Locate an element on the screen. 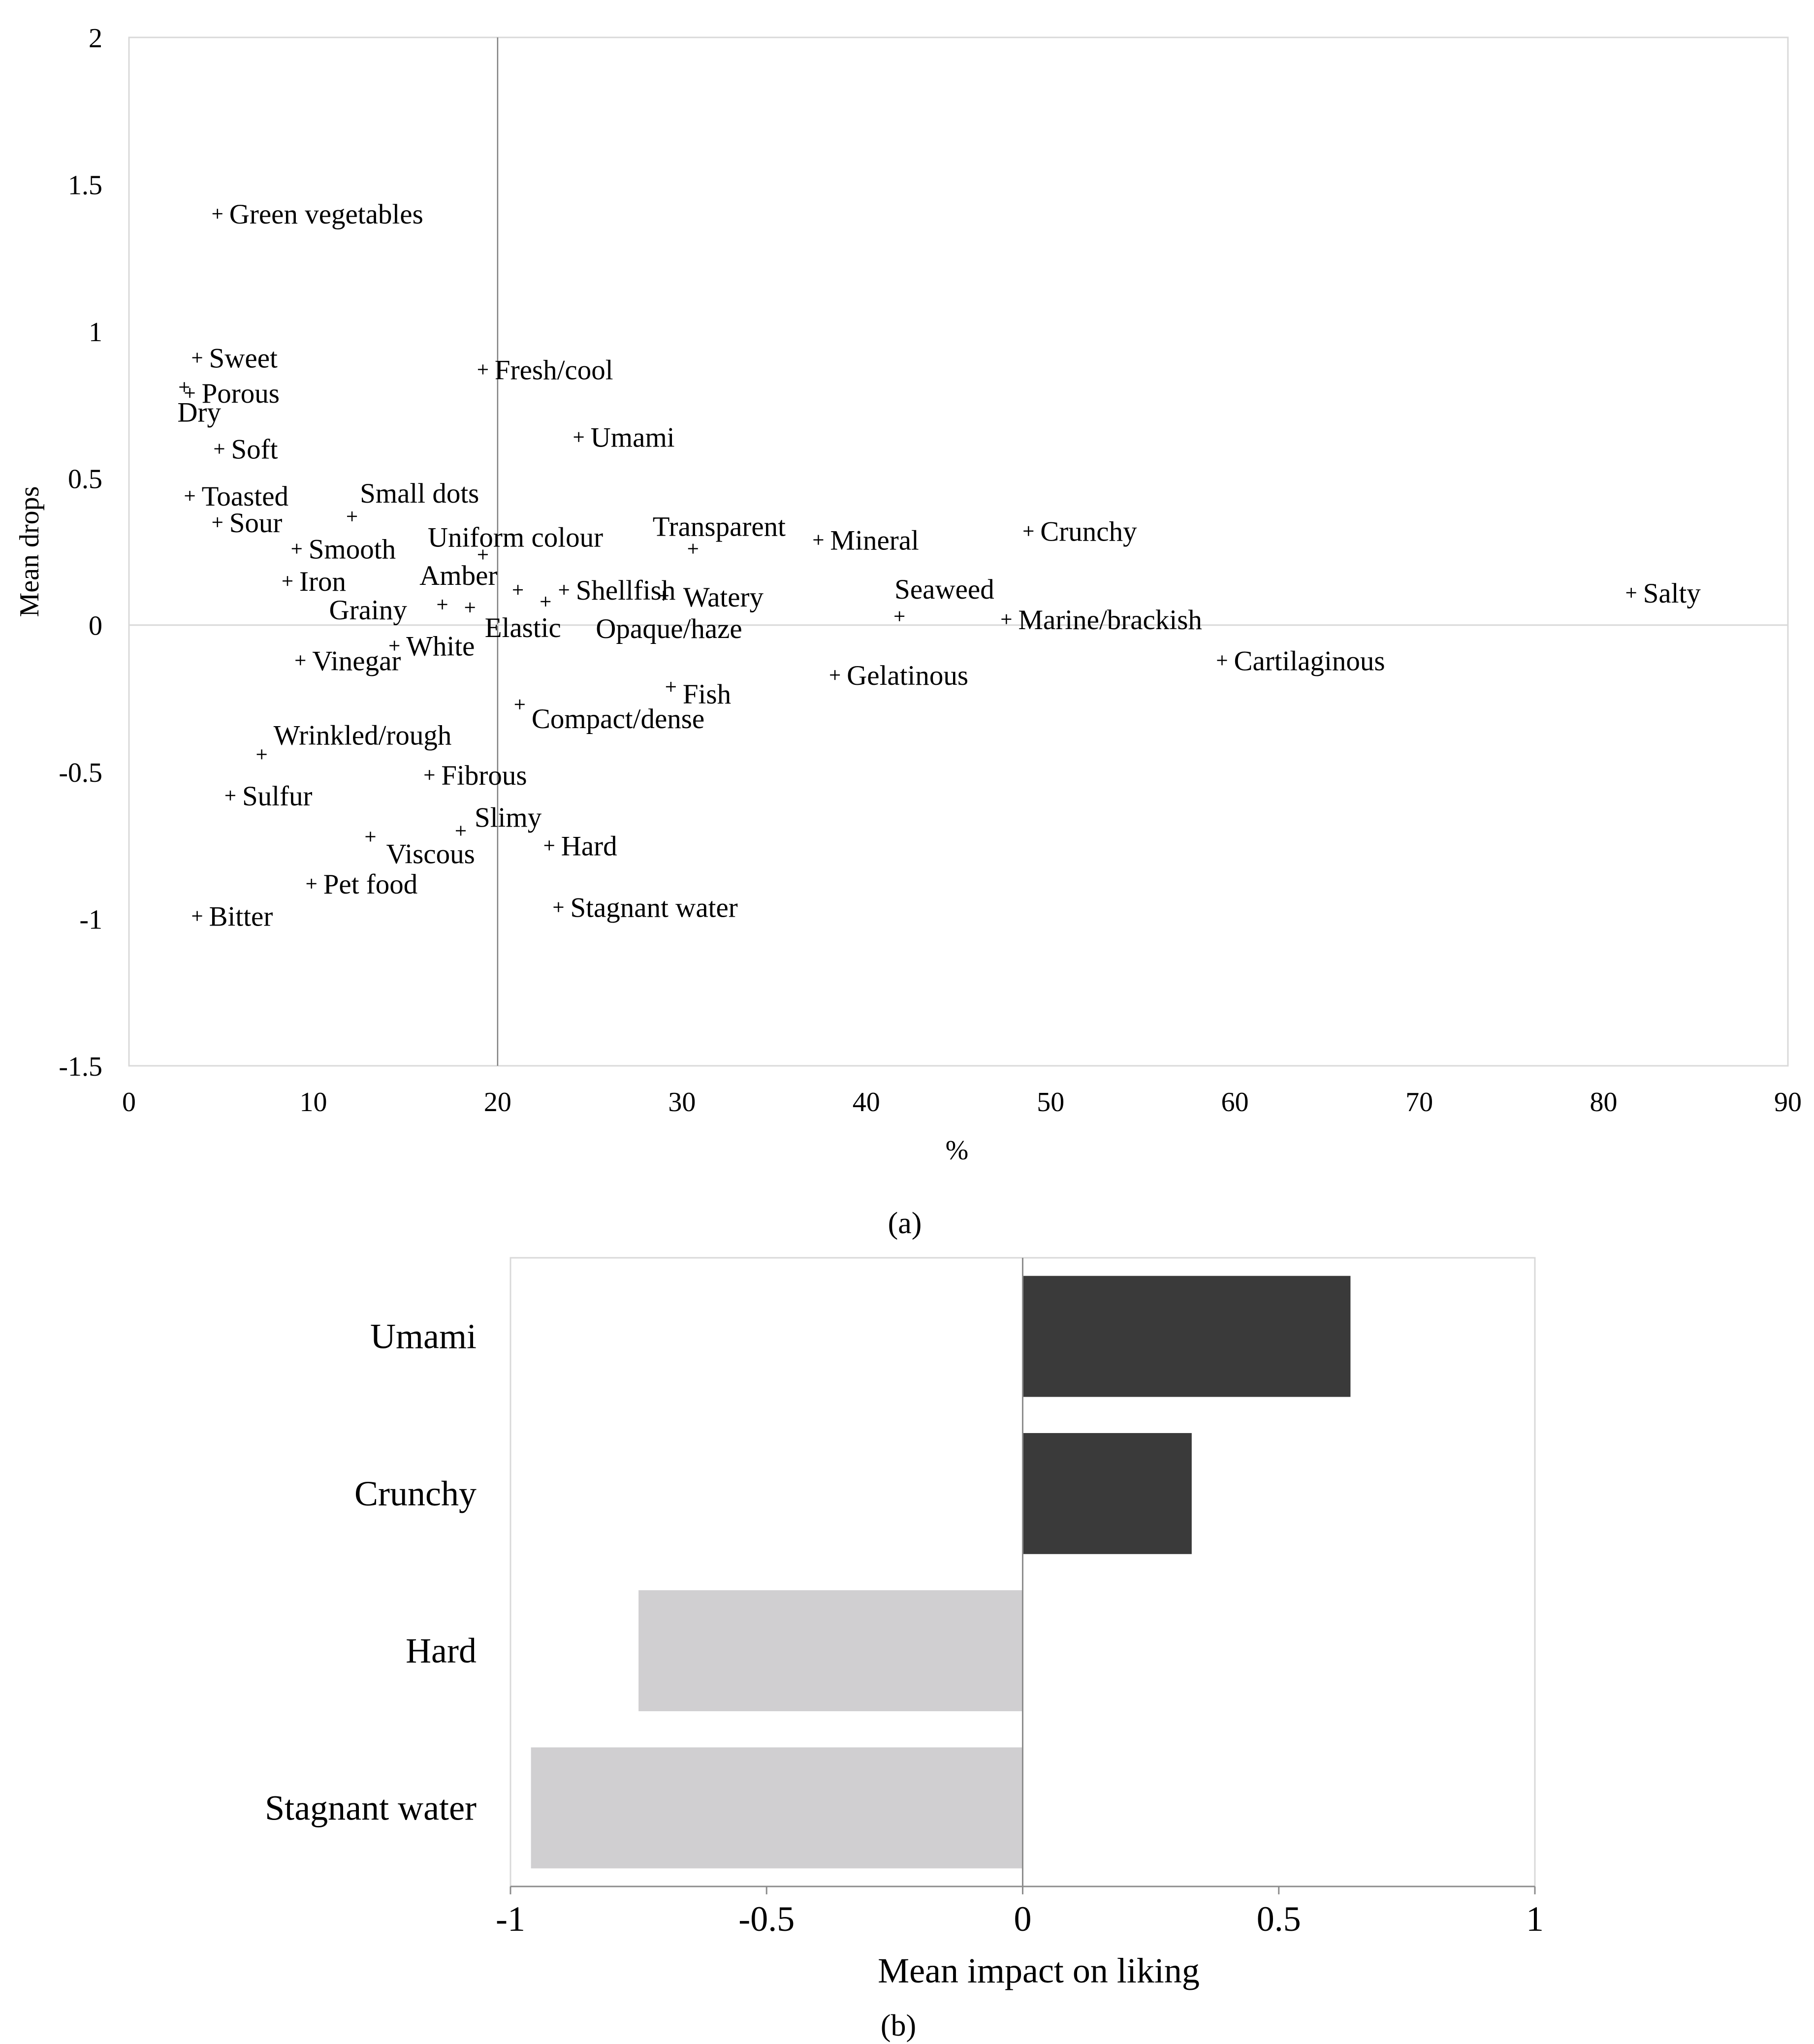 This screenshot has width=1814, height=2044. category-labels: Umami Crunchy Hard Stagnant water is located at coordinates (371, 1572).